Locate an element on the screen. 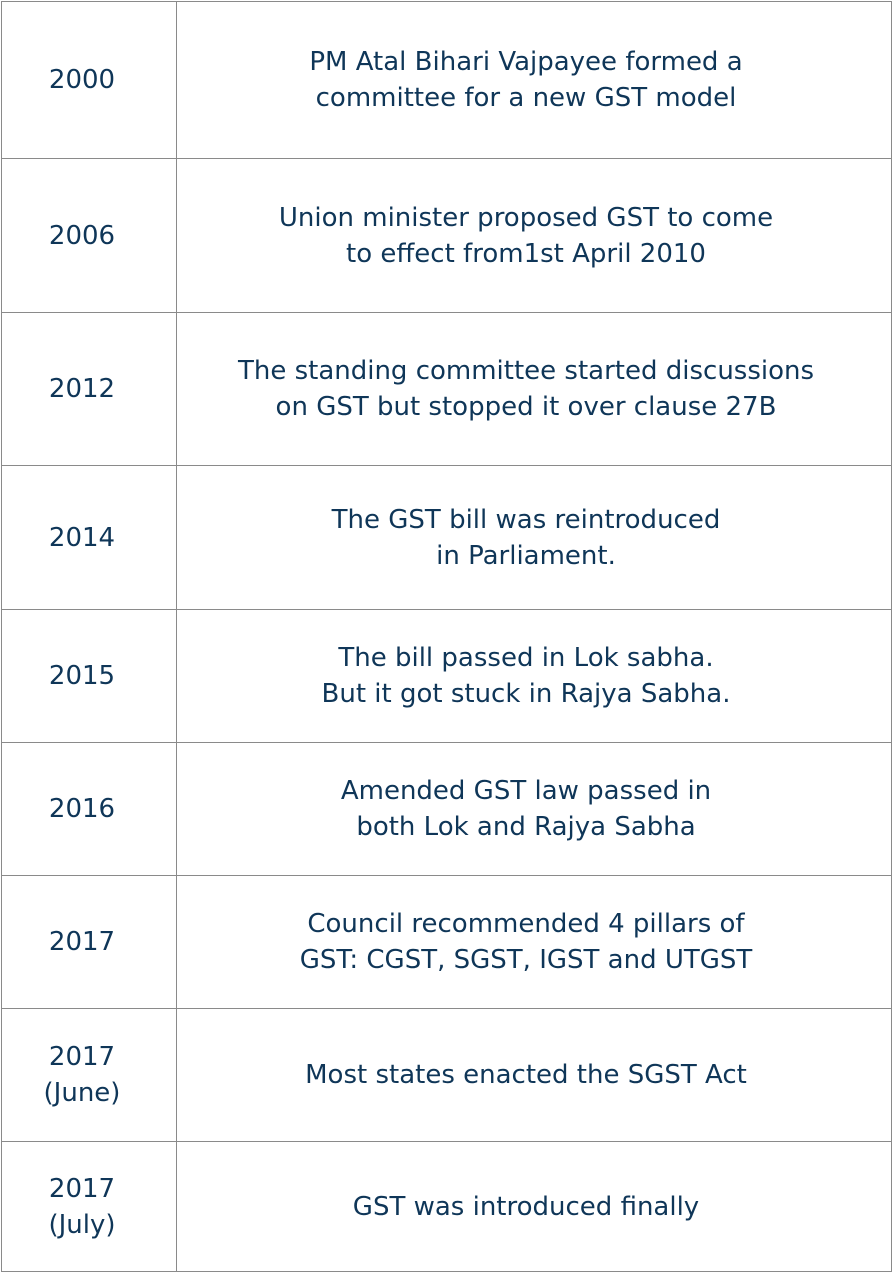 The image size is (893, 1273). year-text: 2017 is located at coordinates (82, 942).